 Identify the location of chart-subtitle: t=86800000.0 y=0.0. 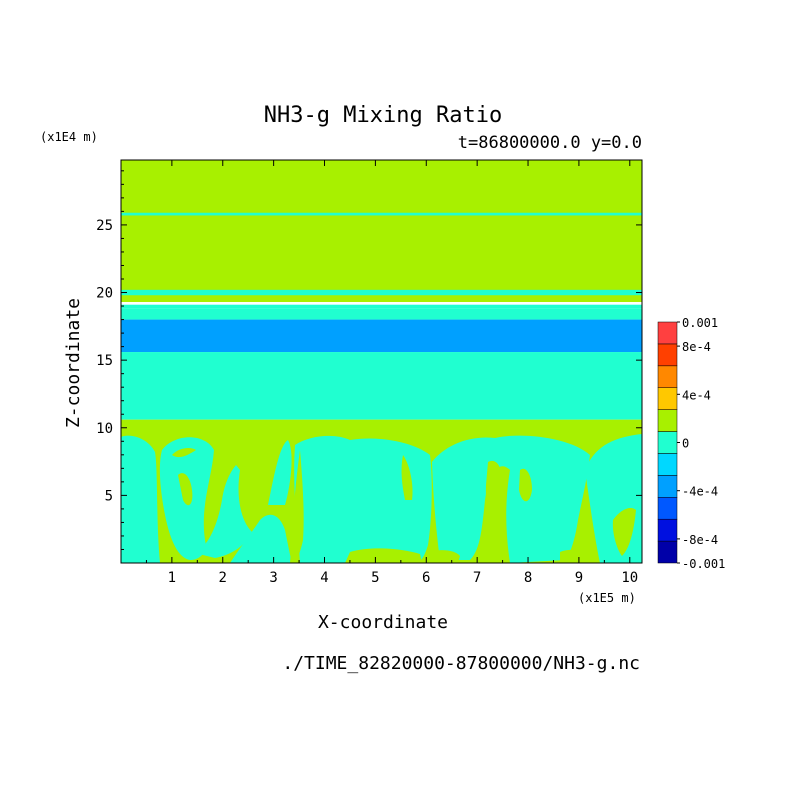
(550, 143).